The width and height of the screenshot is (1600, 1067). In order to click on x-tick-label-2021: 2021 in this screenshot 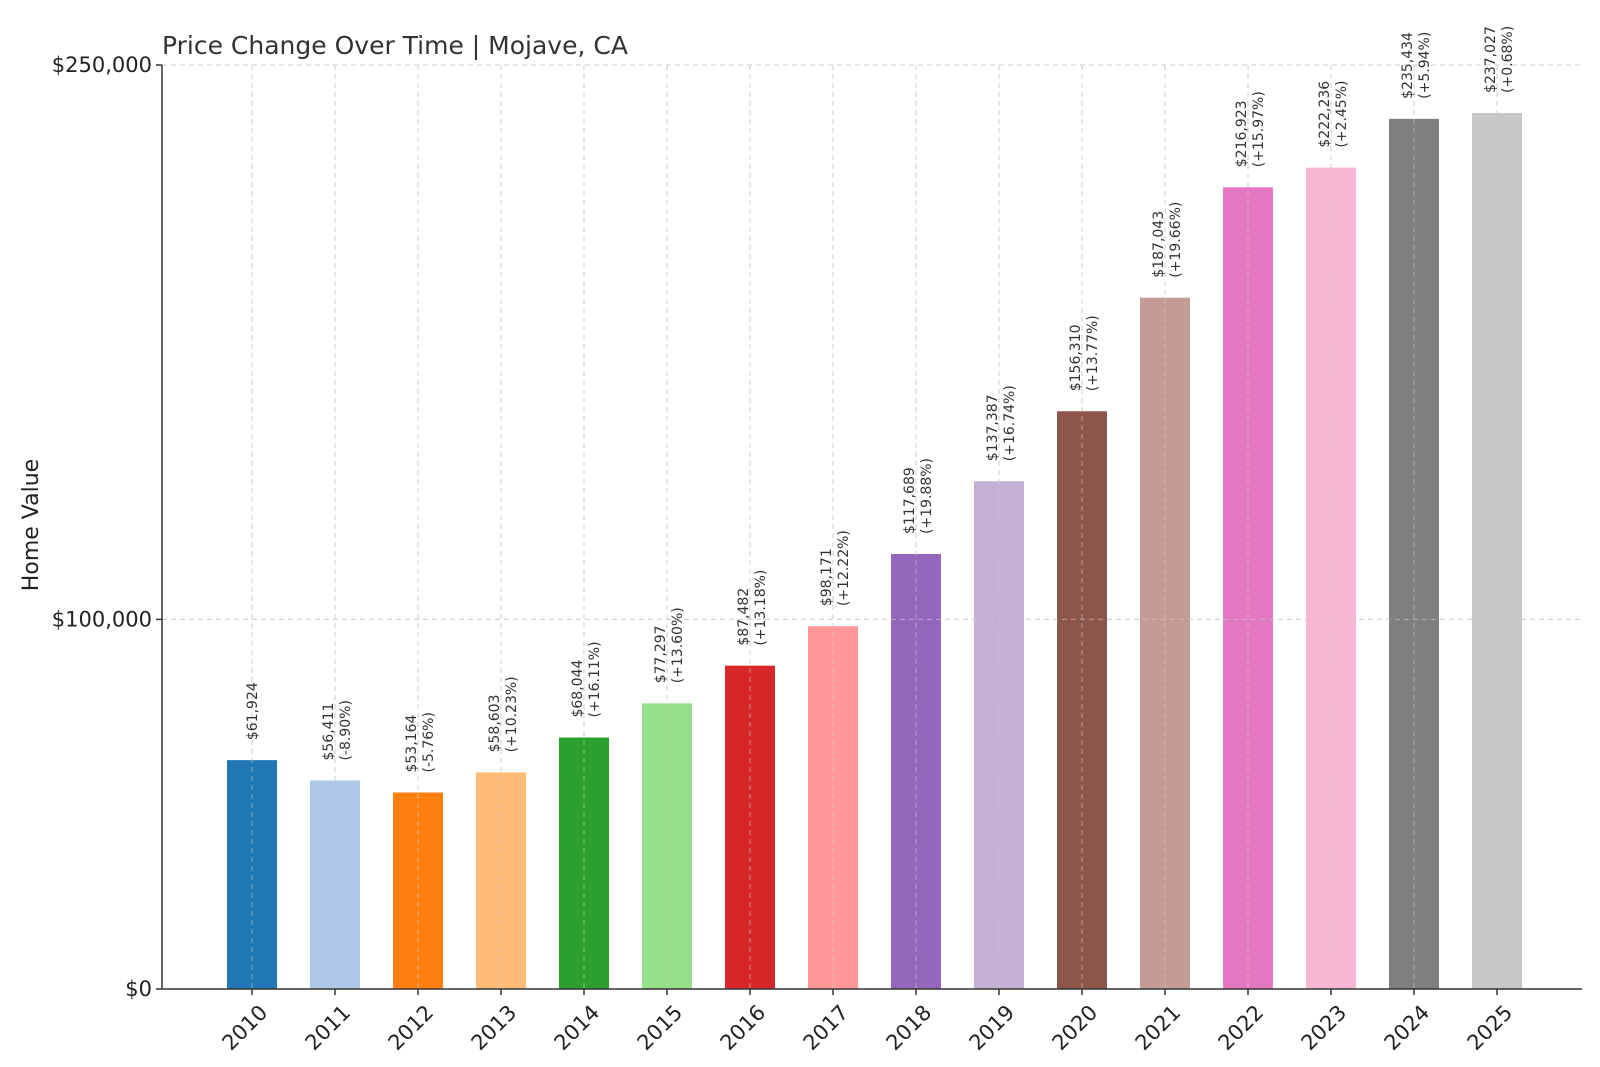, I will do `click(1158, 1027)`.